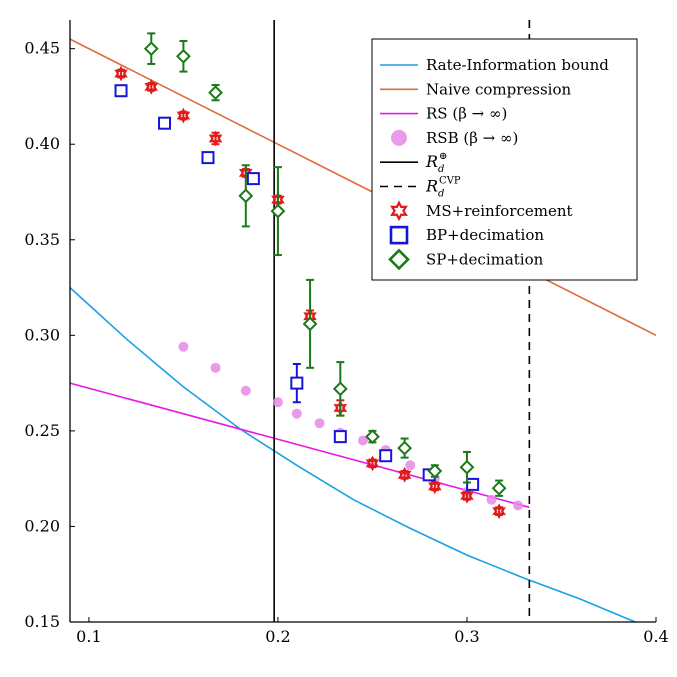  Describe the element at coordinates (399, 259) in the screenshot. I see `legend-symbol-sp` at that location.